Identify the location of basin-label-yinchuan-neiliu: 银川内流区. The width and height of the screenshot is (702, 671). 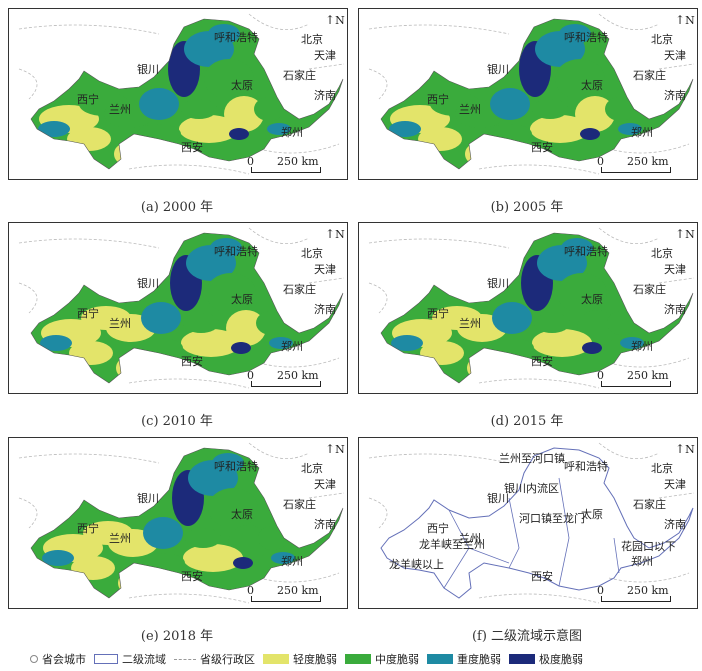
(531, 488).